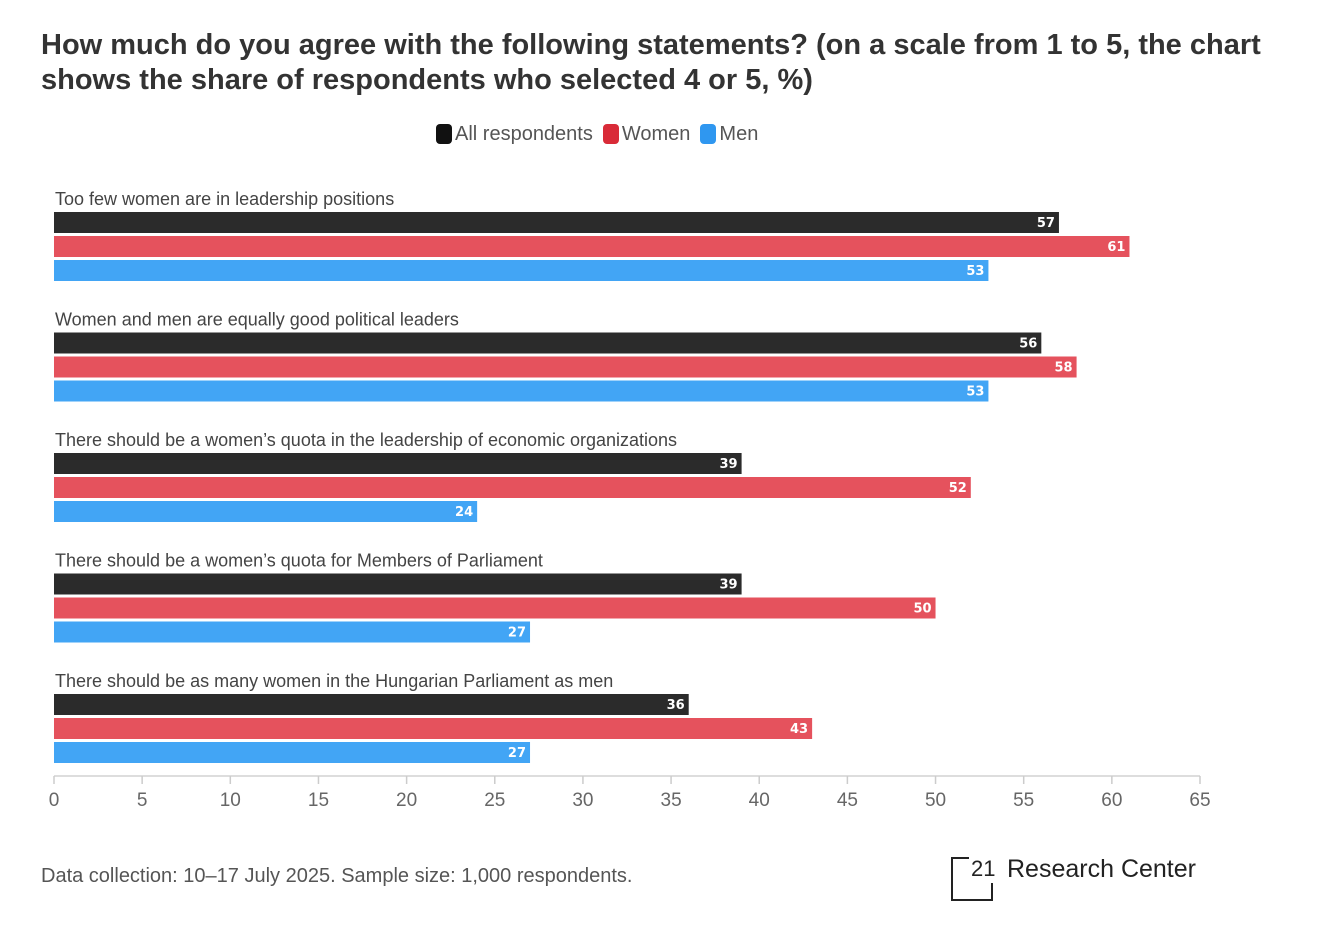 The image size is (1333, 926). I want to click on logo-text: Research Center, so click(1101, 869).